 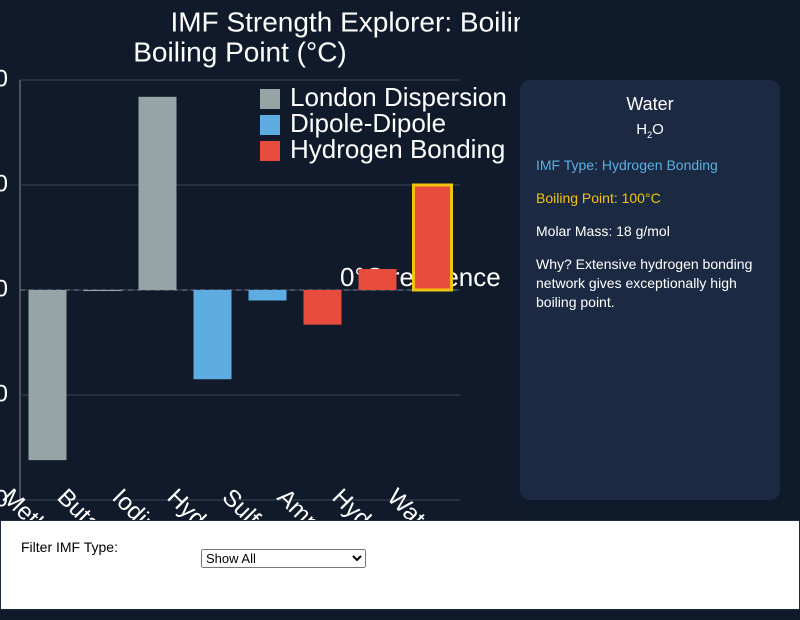 What do you see at coordinates (627, 165) in the screenshot?
I see `panel-imf-type: IMF Type: Hydrogen Bonding` at bounding box center [627, 165].